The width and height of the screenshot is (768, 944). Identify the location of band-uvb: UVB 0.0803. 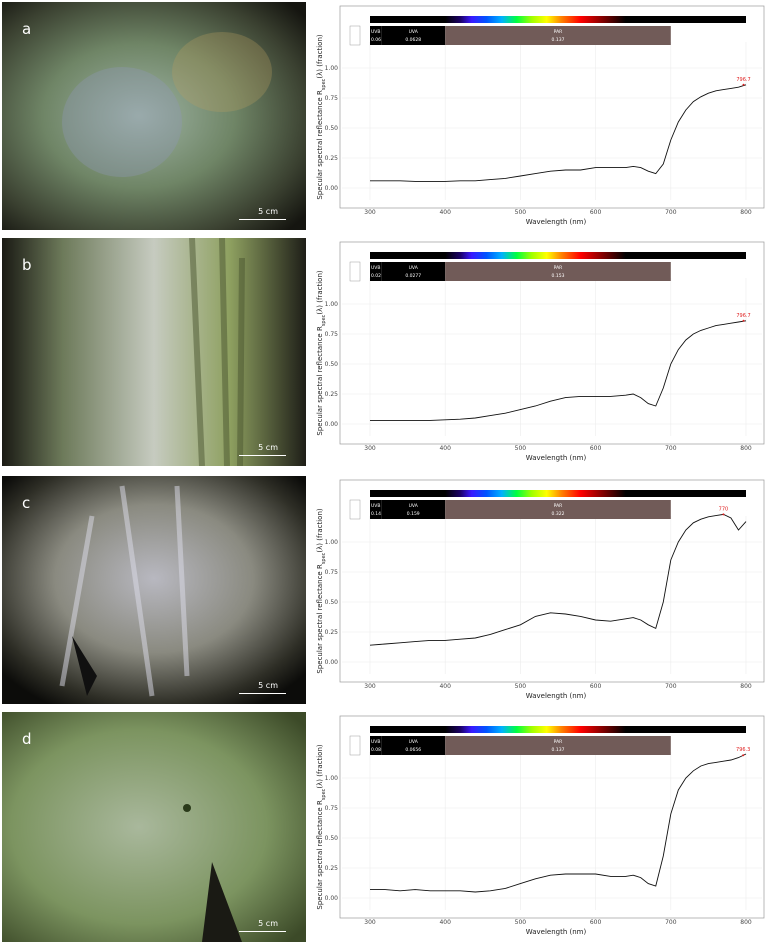
(378, 745).